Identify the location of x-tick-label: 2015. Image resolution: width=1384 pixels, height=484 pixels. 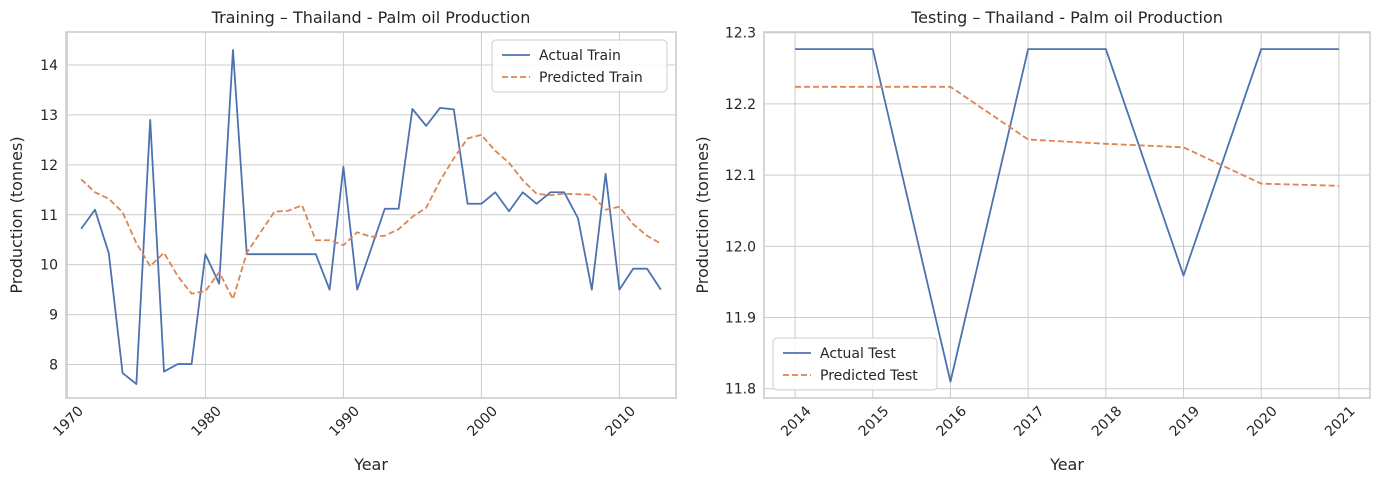
(874, 421).